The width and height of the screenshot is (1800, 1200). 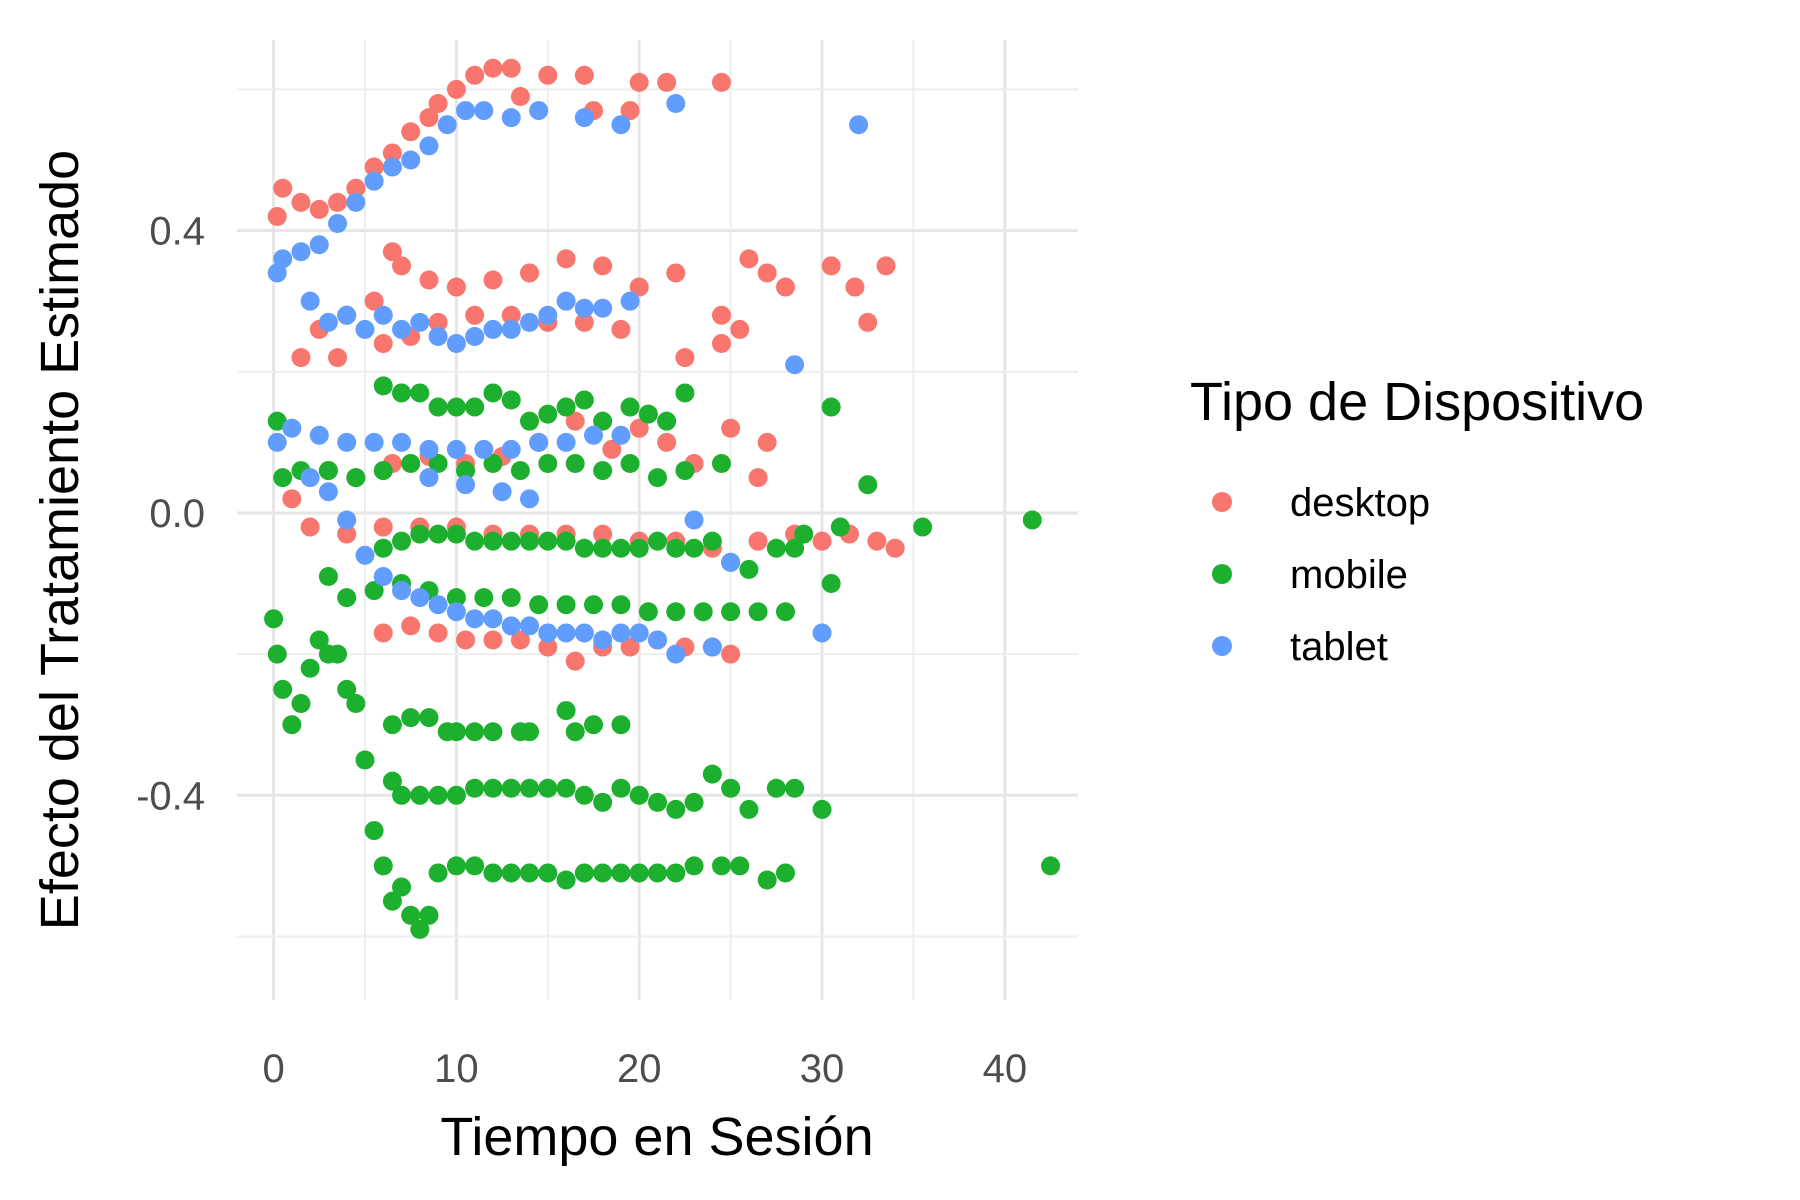 I want to click on legend-items: desktop mobile tablet, so click(x=1321, y=575).